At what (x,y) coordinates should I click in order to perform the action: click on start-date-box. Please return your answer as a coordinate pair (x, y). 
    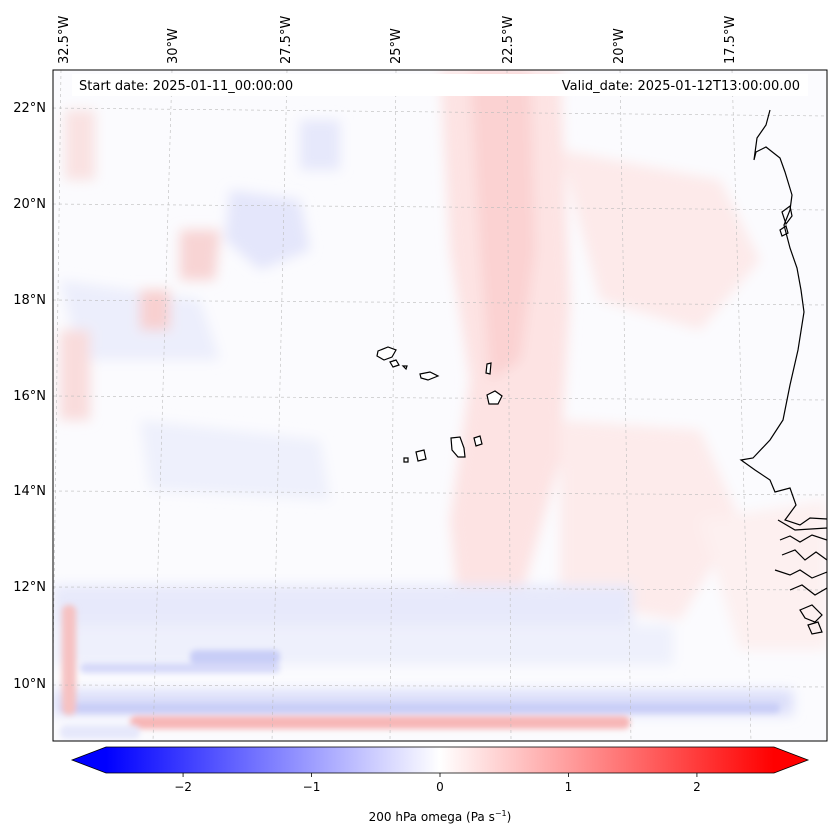
    Looking at the image, I should click on (195, 85).